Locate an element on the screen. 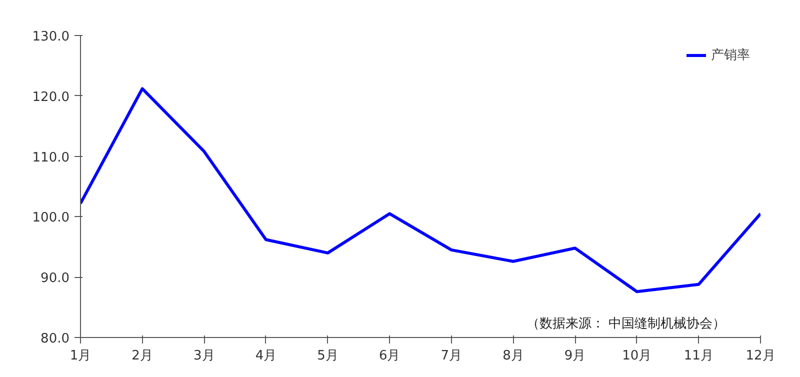  x-tick-label: 10月 is located at coordinates (637, 356).